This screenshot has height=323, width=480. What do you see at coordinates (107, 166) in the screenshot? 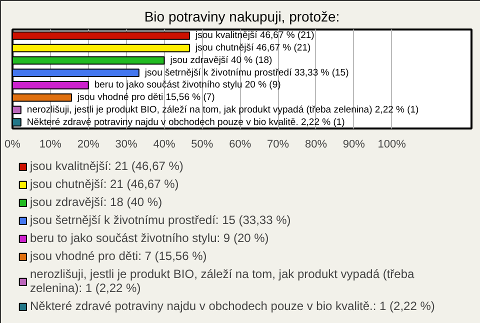
I see `legend-label: jsou kvalitnější: 21 (46,67 %)` at bounding box center [107, 166].